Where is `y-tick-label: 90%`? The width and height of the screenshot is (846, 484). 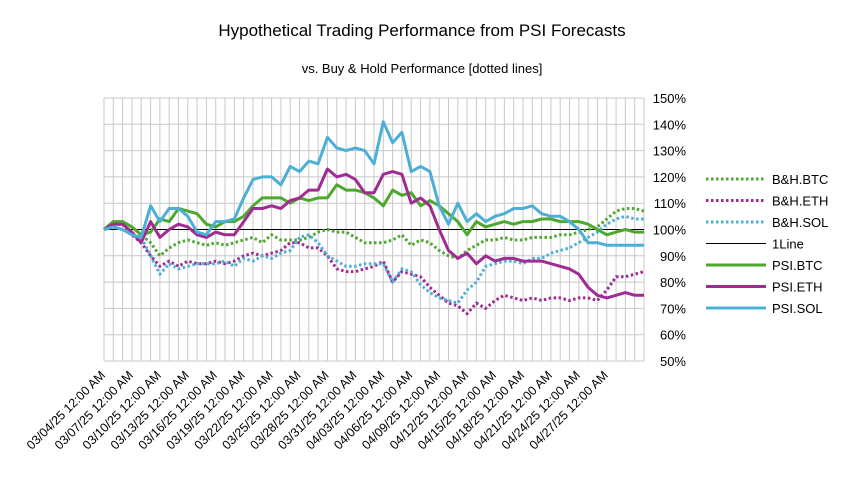
y-tick-label: 90% is located at coordinates (673, 256).